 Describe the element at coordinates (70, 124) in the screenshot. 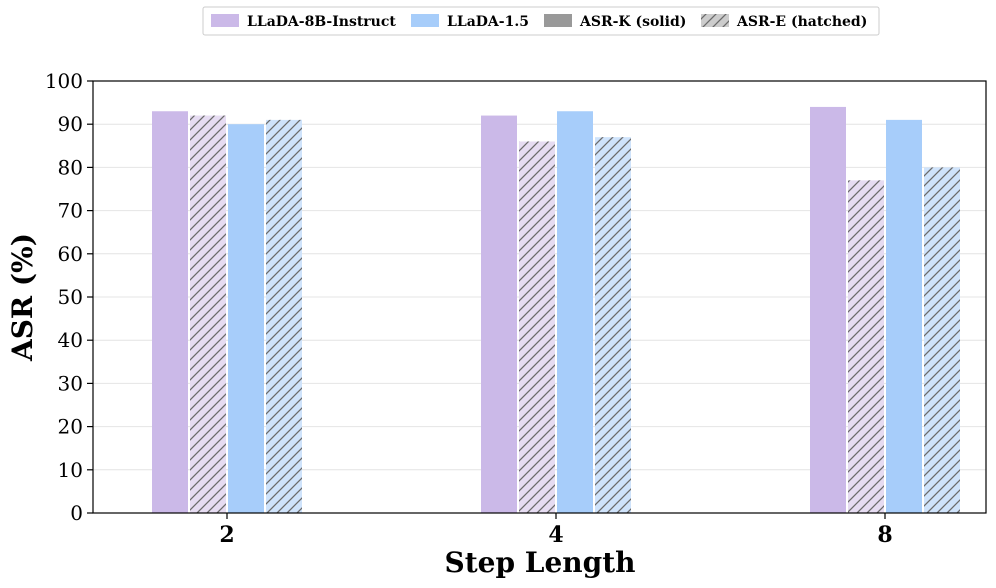

I see `y-tick-label: 90` at that location.